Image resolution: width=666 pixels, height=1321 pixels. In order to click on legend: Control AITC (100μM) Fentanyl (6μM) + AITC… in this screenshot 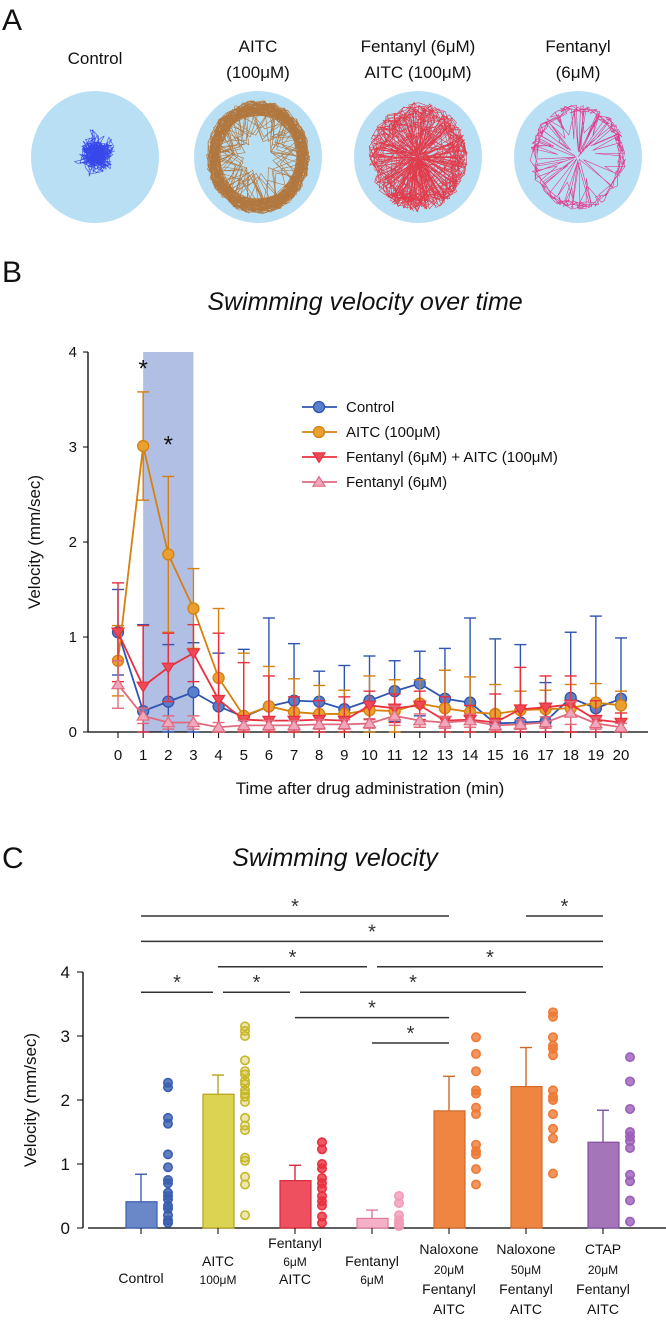, I will do `click(430, 445)`.